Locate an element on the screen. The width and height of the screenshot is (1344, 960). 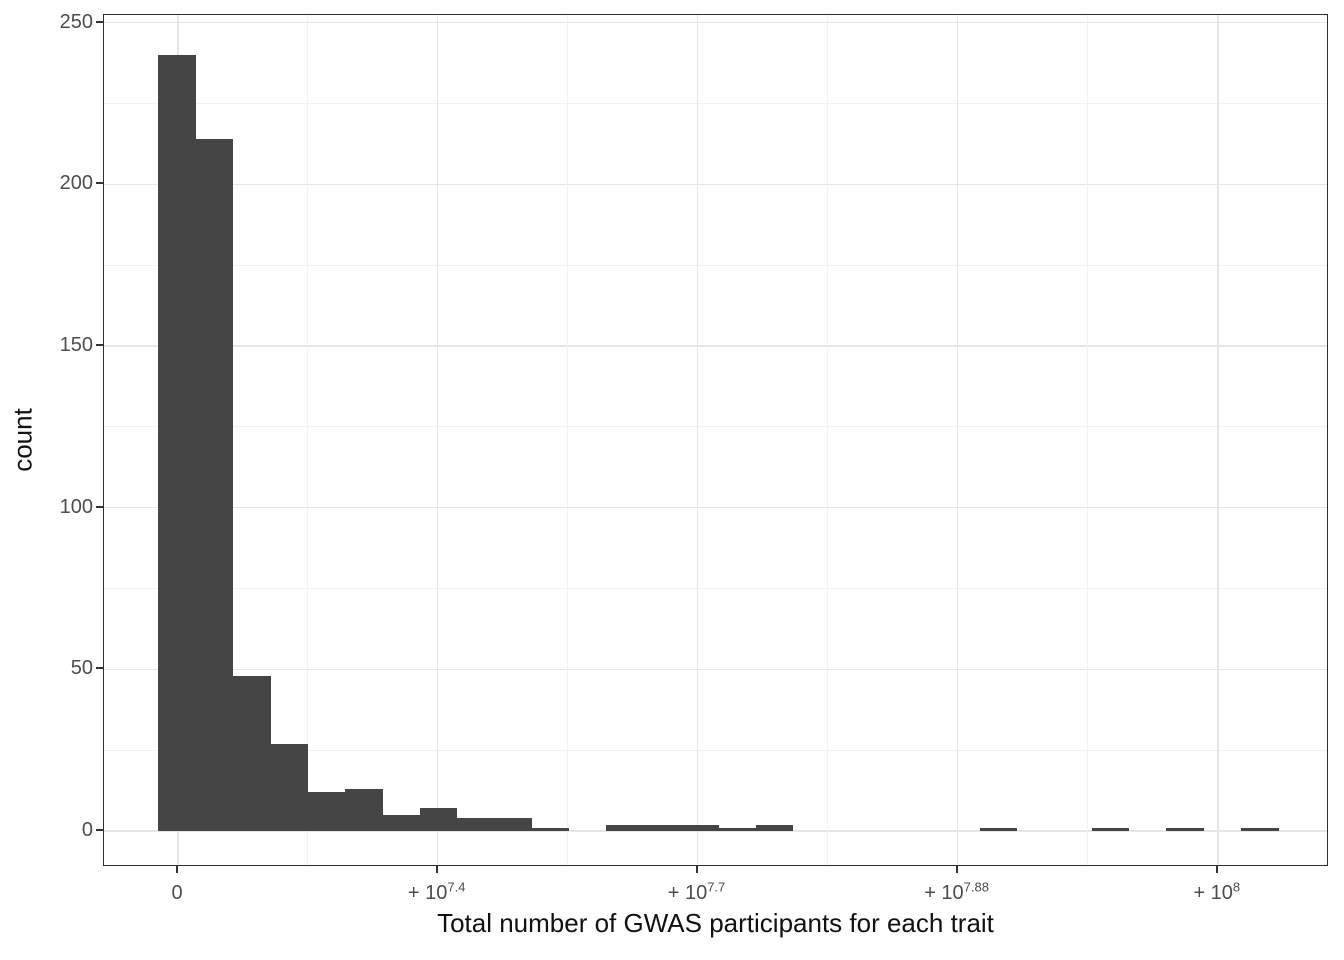
x-axis-tick-exponent: 7.4 is located at coordinates (456, 887).